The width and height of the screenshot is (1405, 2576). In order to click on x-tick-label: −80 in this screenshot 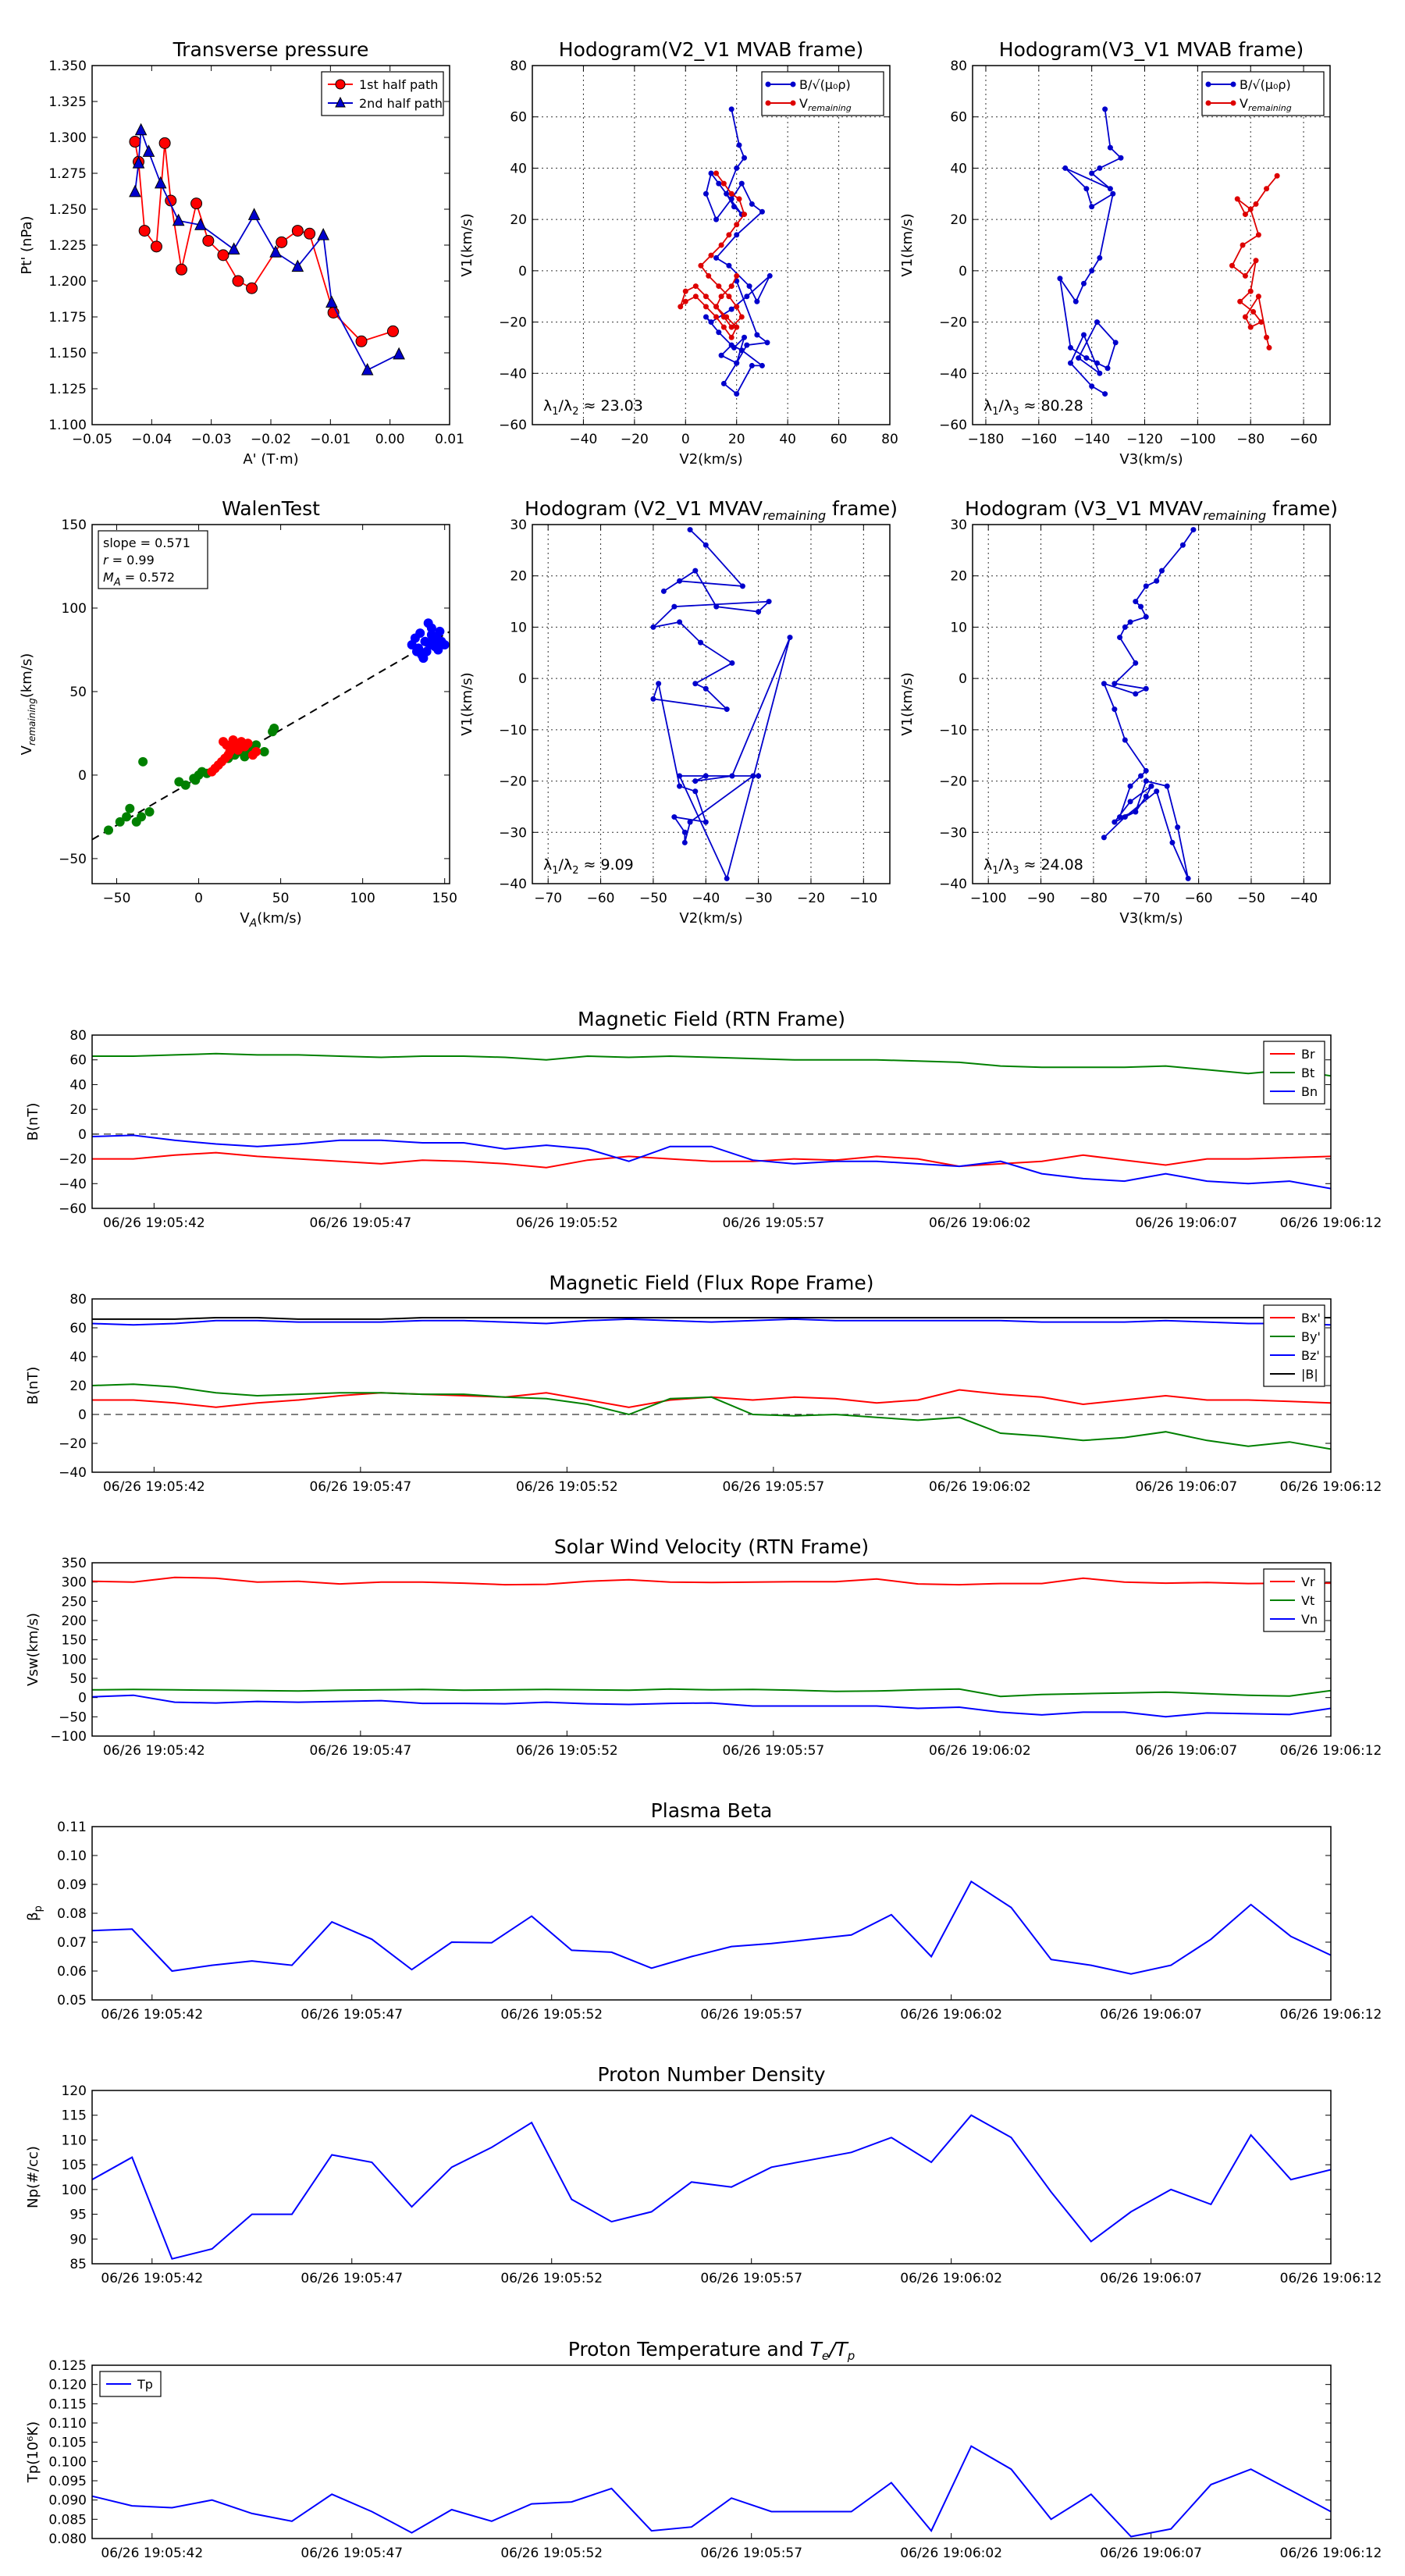, I will do `click(1094, 899)`.